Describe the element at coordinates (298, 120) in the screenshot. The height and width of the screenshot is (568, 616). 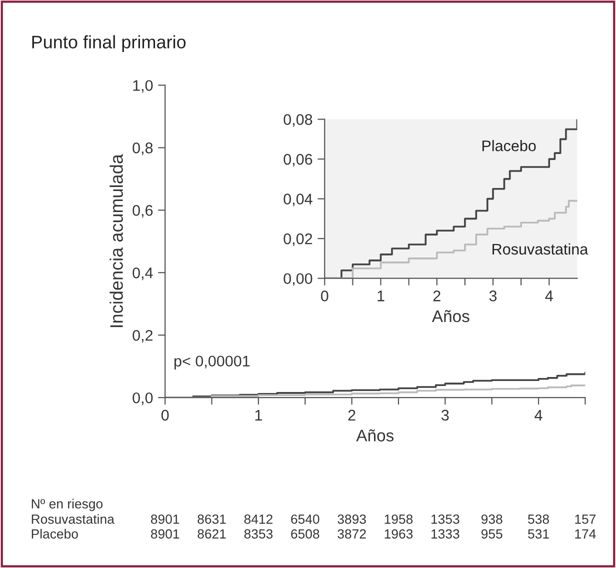
I see `y-tick-label: 0,08` at that location.